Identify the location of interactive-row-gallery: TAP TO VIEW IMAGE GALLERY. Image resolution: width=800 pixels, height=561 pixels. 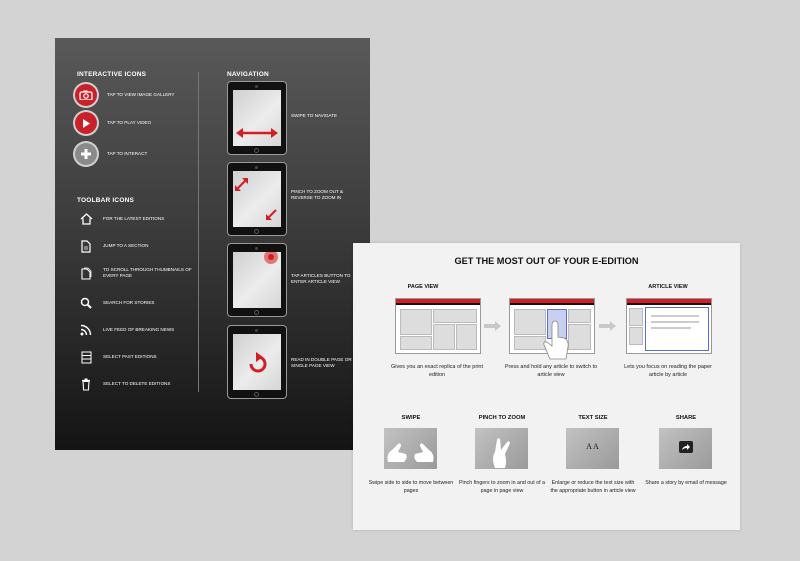
(124, 95).